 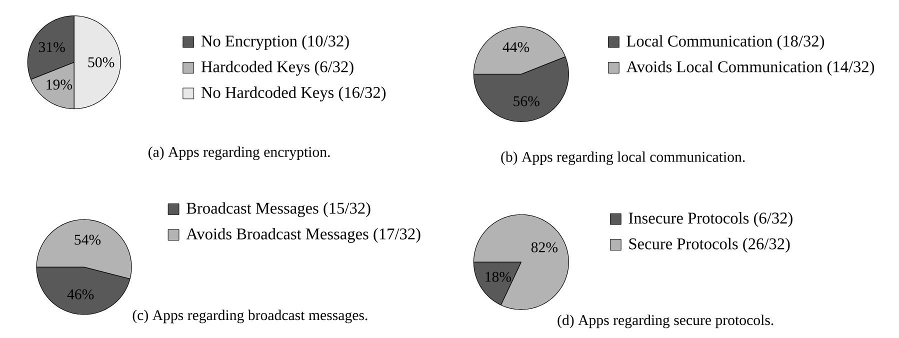 I want to click on legend-label: Insecure Protocols (6/32), so click(x=710, y=219).